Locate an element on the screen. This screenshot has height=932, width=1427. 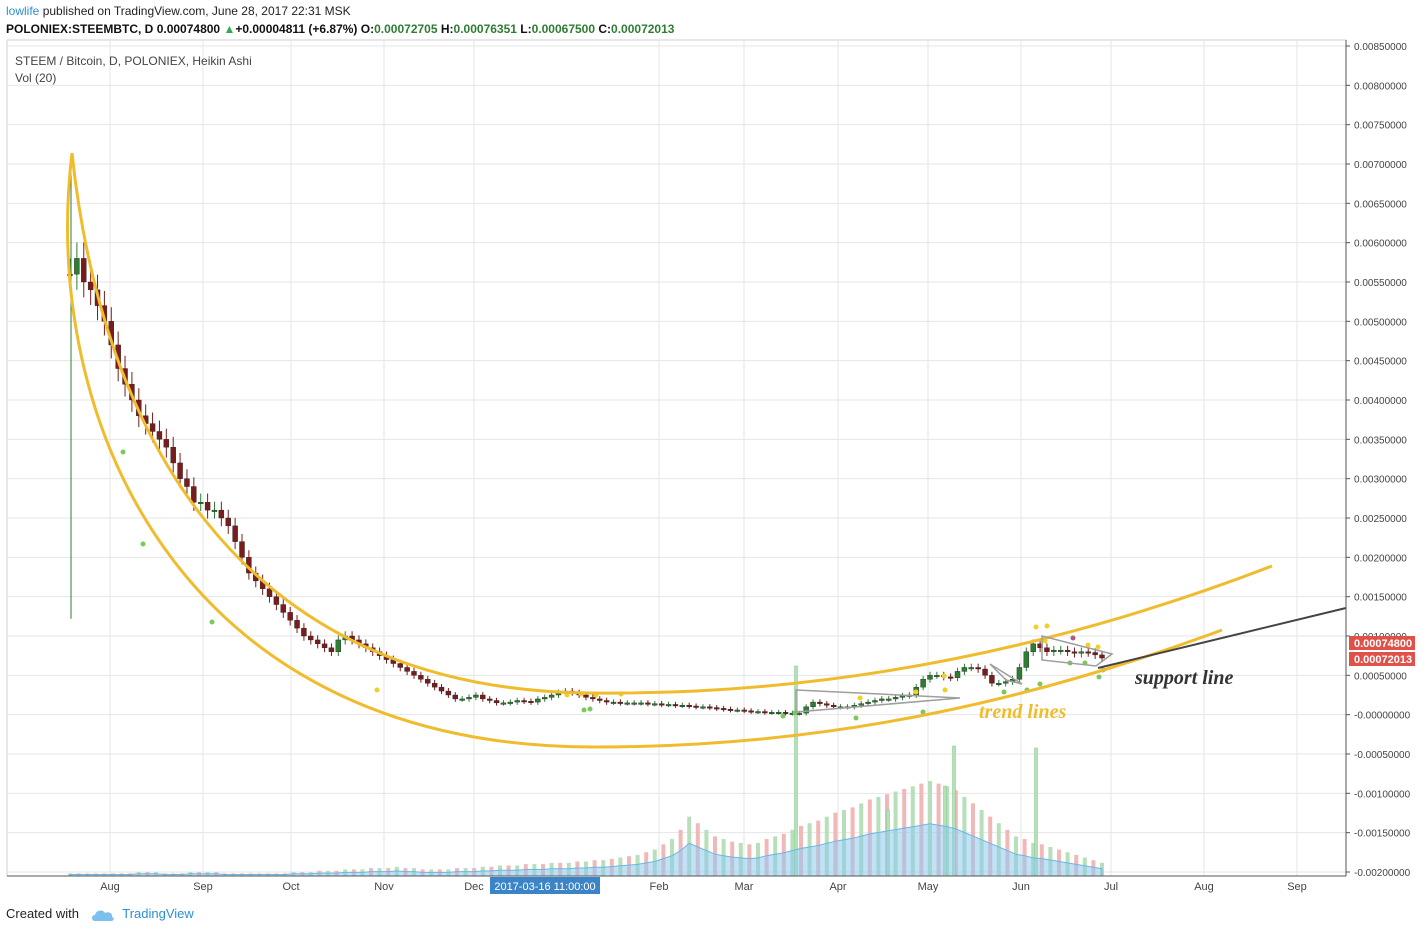
volume-spike is located at coordinates (1036, 812).